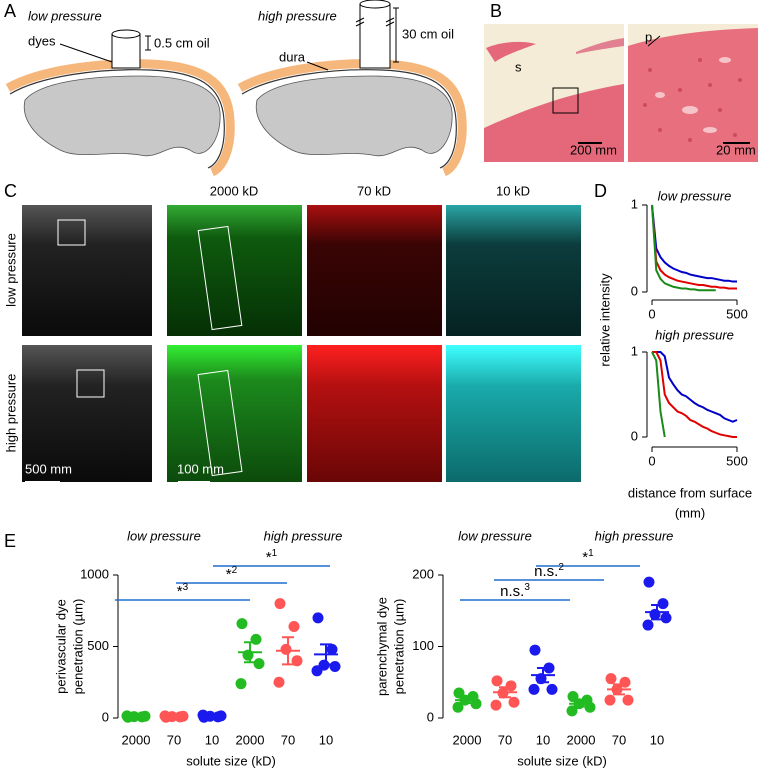  What do you see at coordinates (42, 40) in the screenshot?
I see `label: dyes` at bounding box center [42, 40].